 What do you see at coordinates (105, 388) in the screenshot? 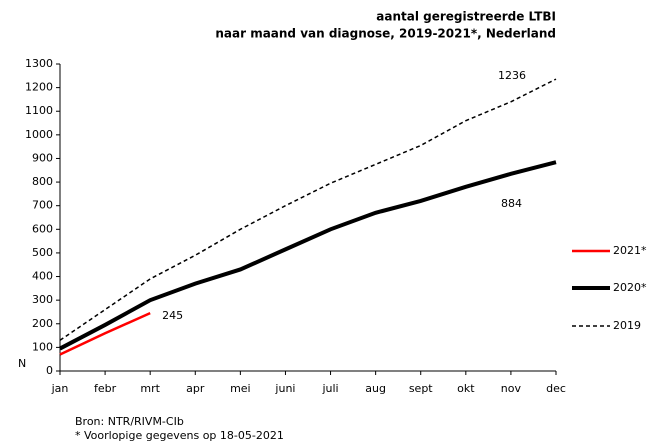
I see `x-tick-label: febr` at bounding box center [105, 388].